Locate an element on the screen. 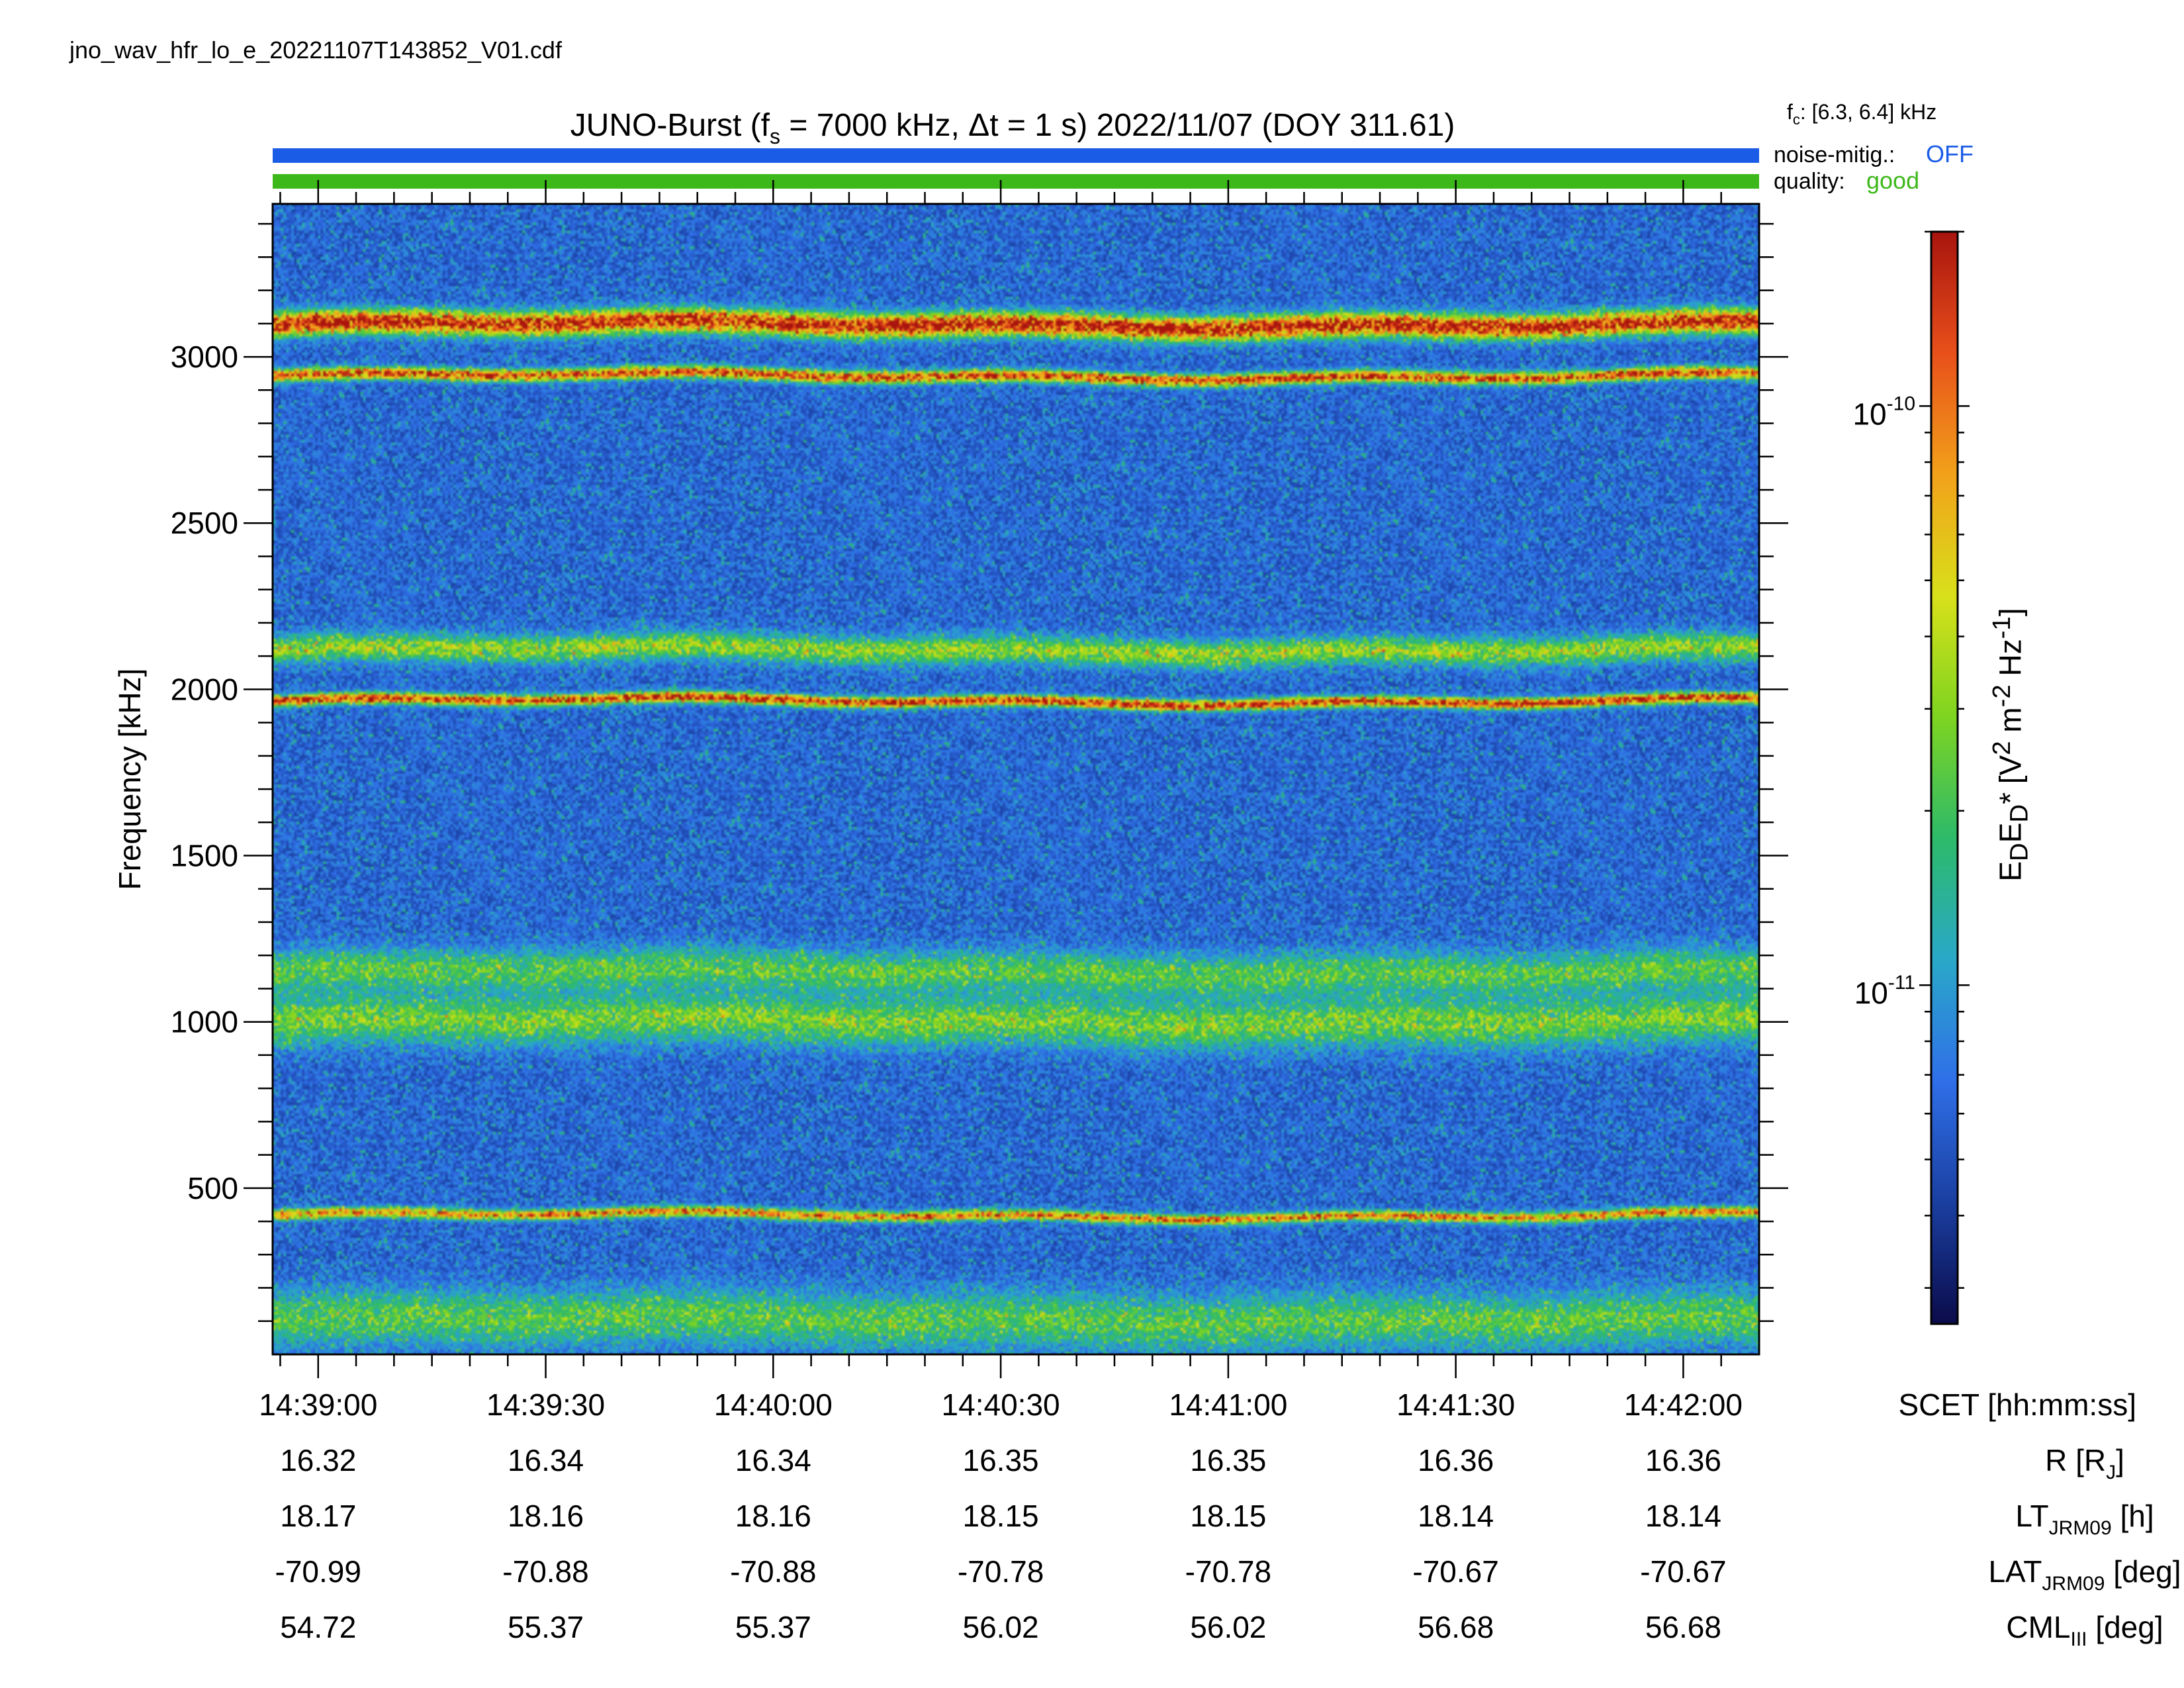 The image size is (2184, 1688). ephemeris-row-label: LATJRM09 [deg] is located at coordinates (2084, 1574).